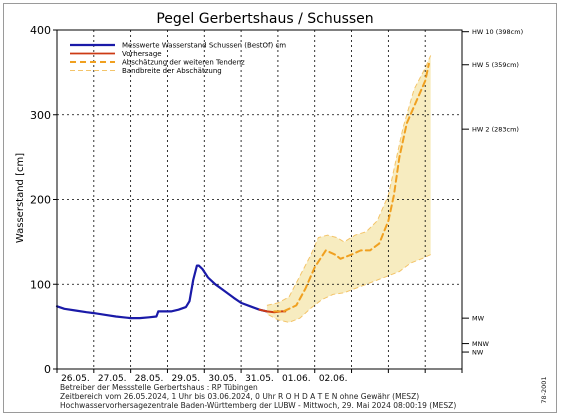  Describe the element at coordinates (172, 71) in the screenshot. I see `legend-label: Bandbreite der Abschätzung` at that location.